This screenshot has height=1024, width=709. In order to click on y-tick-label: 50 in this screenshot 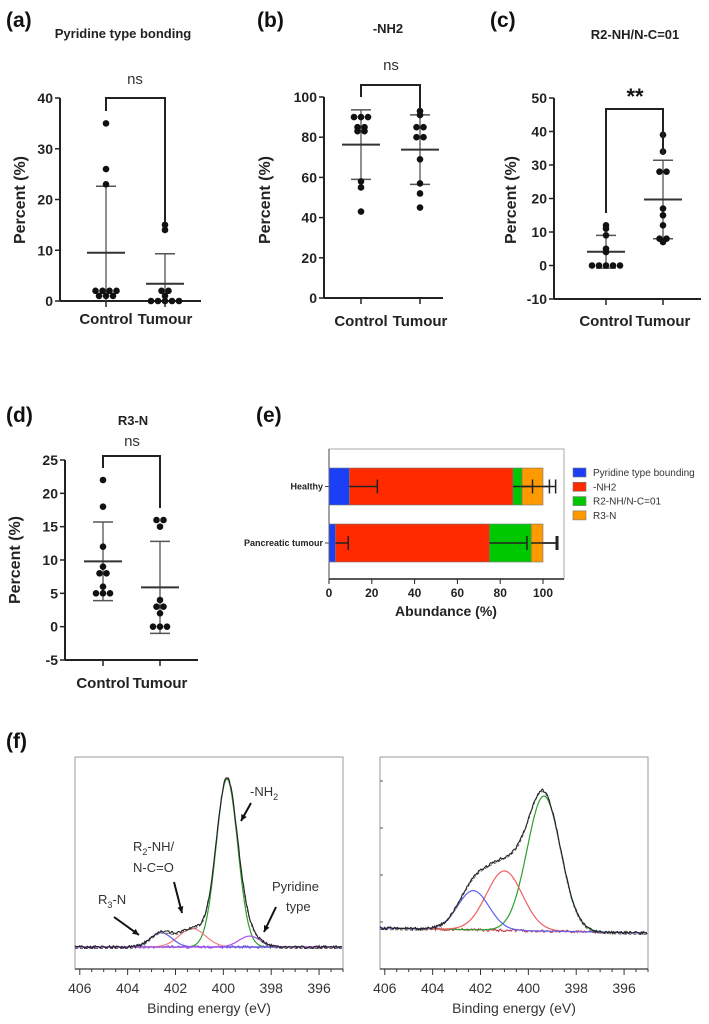, I will do `click(539, 98)`.